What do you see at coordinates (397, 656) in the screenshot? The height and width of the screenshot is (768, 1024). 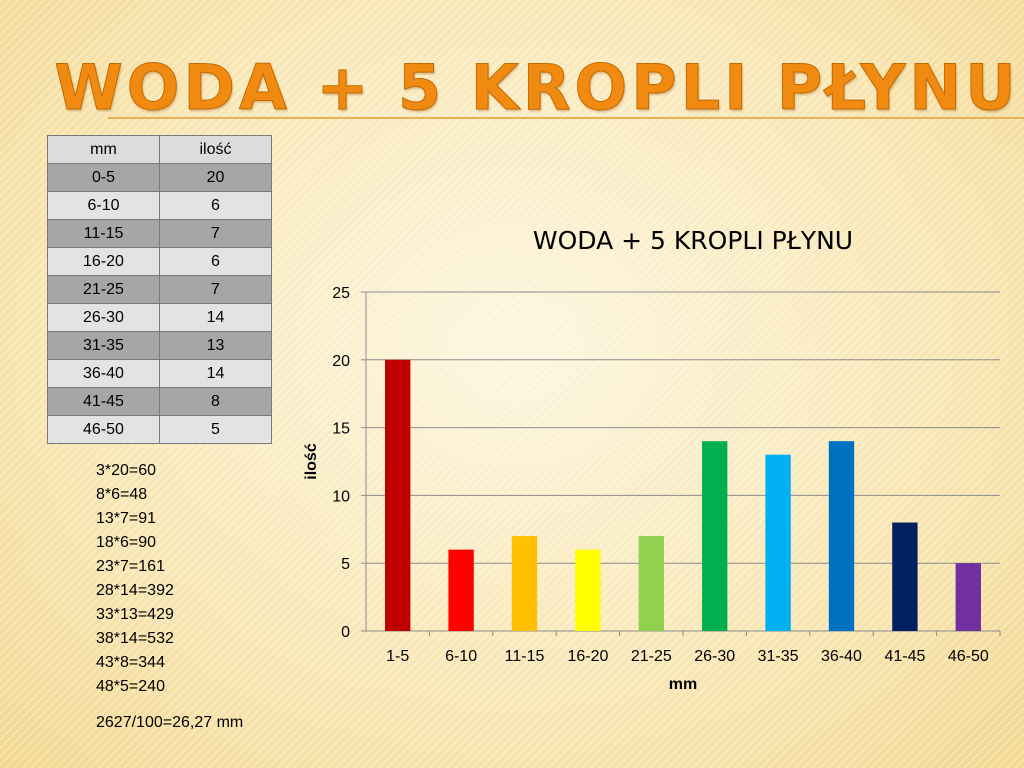 I see `x-tick-label: 1-5` at bounding box center [397, 656].